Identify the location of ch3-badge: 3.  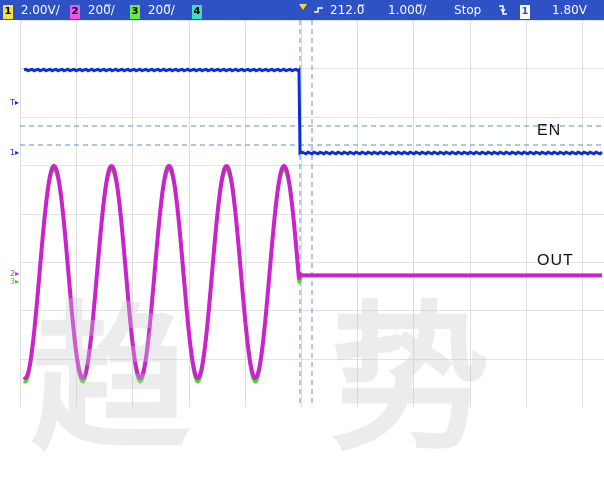
(135, 12).